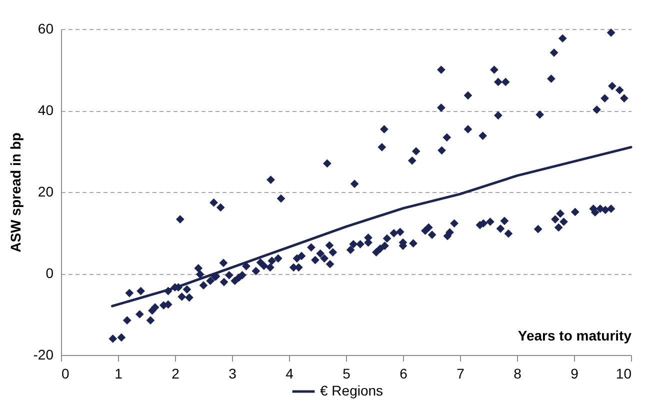  I want to click on x-tick-label: 0, so click(66, 374).